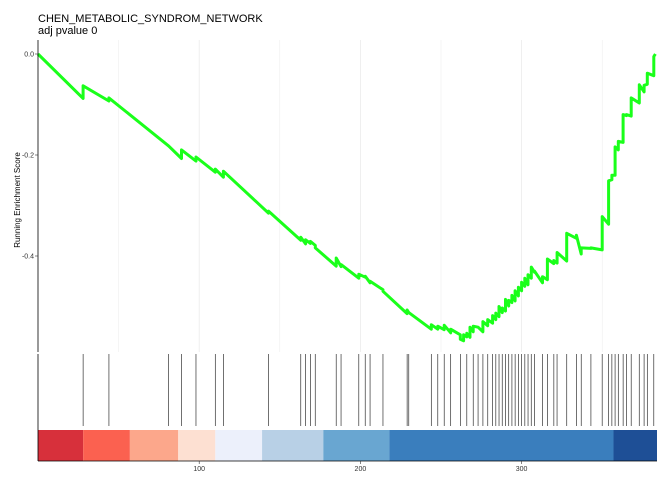 The height and width of the screenshot is (480, 672). I want to click on y-tick-labels: 0.0 -0.2 -0.4, so click(30, 156).